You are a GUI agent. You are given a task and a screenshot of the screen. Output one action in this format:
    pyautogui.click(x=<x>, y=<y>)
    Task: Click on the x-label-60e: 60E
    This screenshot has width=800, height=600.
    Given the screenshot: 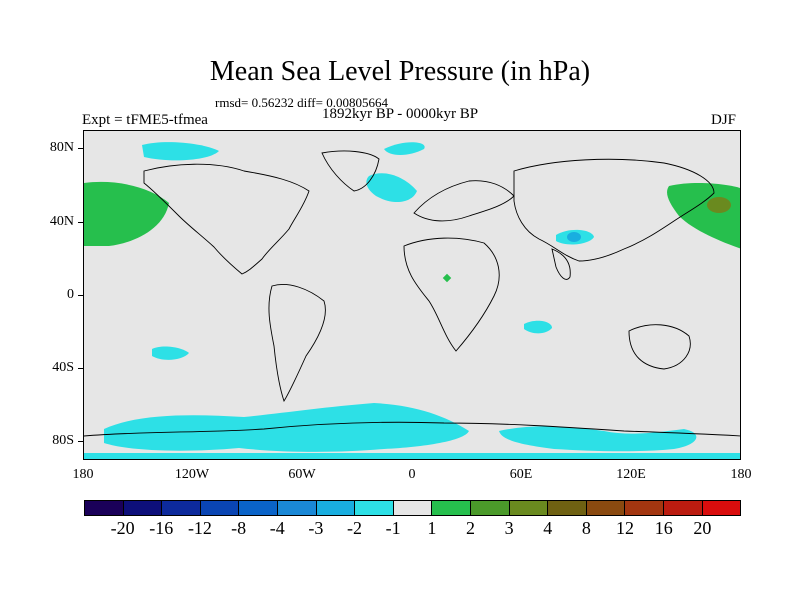 What is the action you would take?
    pyautogui.click(x=521, y=474)
    